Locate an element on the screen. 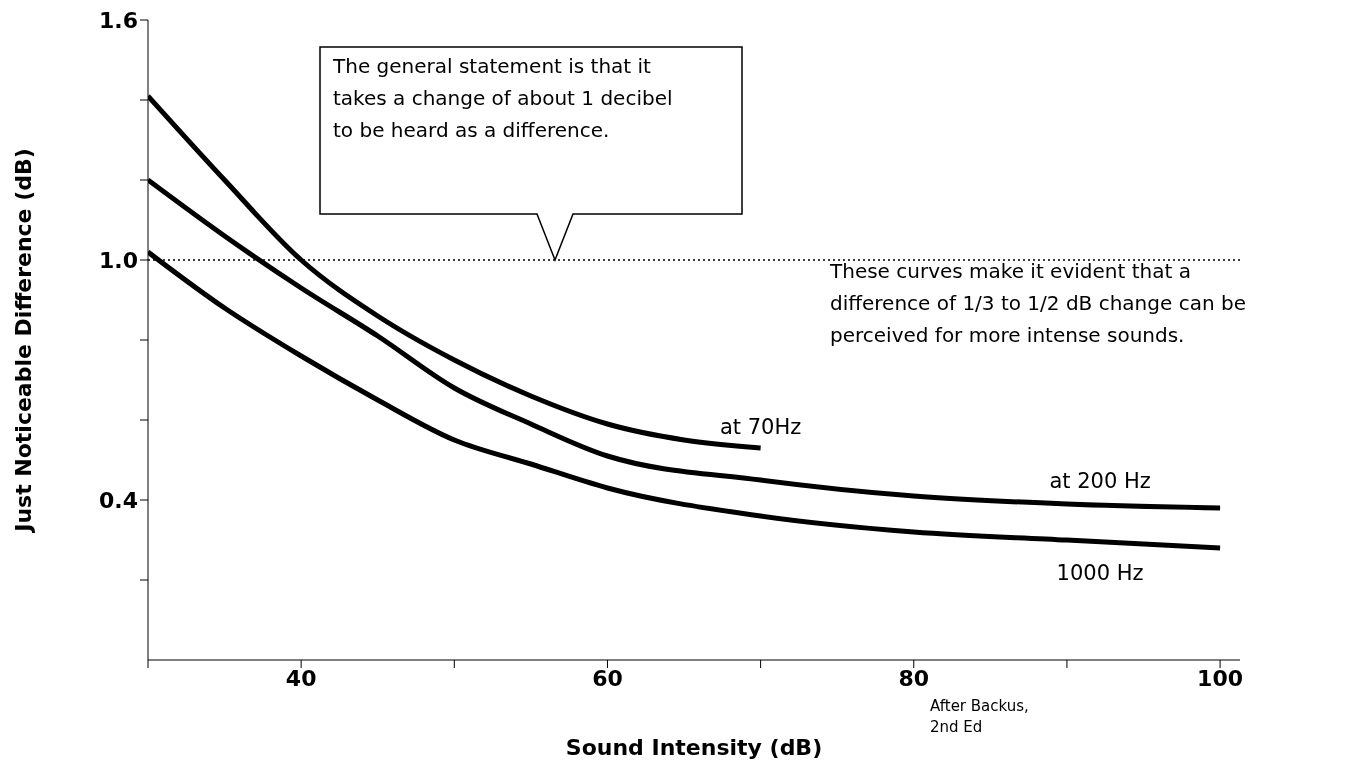  y-tick-label: 1.6 is located at coordinates (118, 20).